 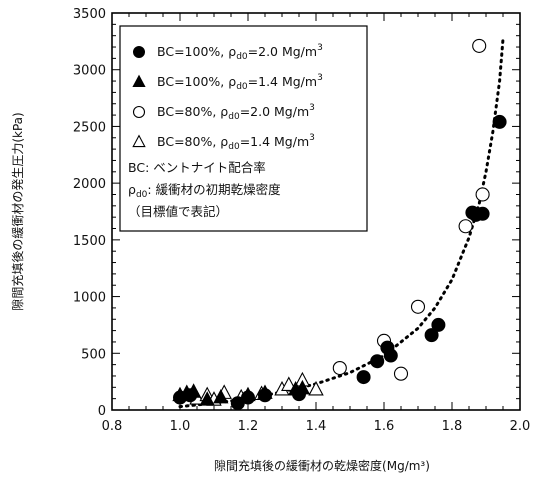 What do you see at coordinates (132, 189) in the screenshot?
I see `note-rho: ρ` at bounding box center [132, 189].